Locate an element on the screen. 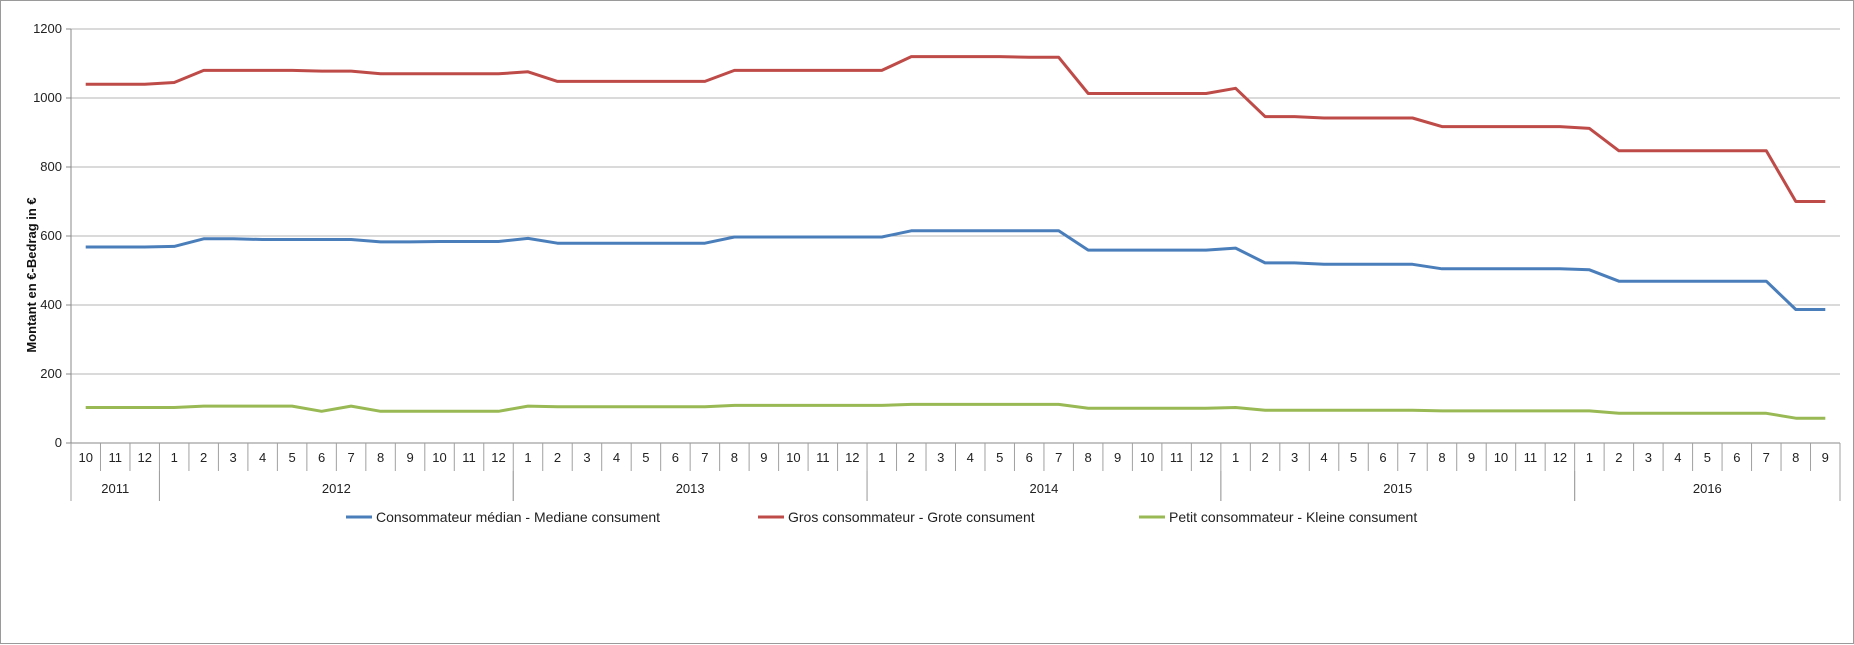 This screenshot has width=1854, height=645. x-tick-label-year: 2012 is located at coordinates (336, 488).